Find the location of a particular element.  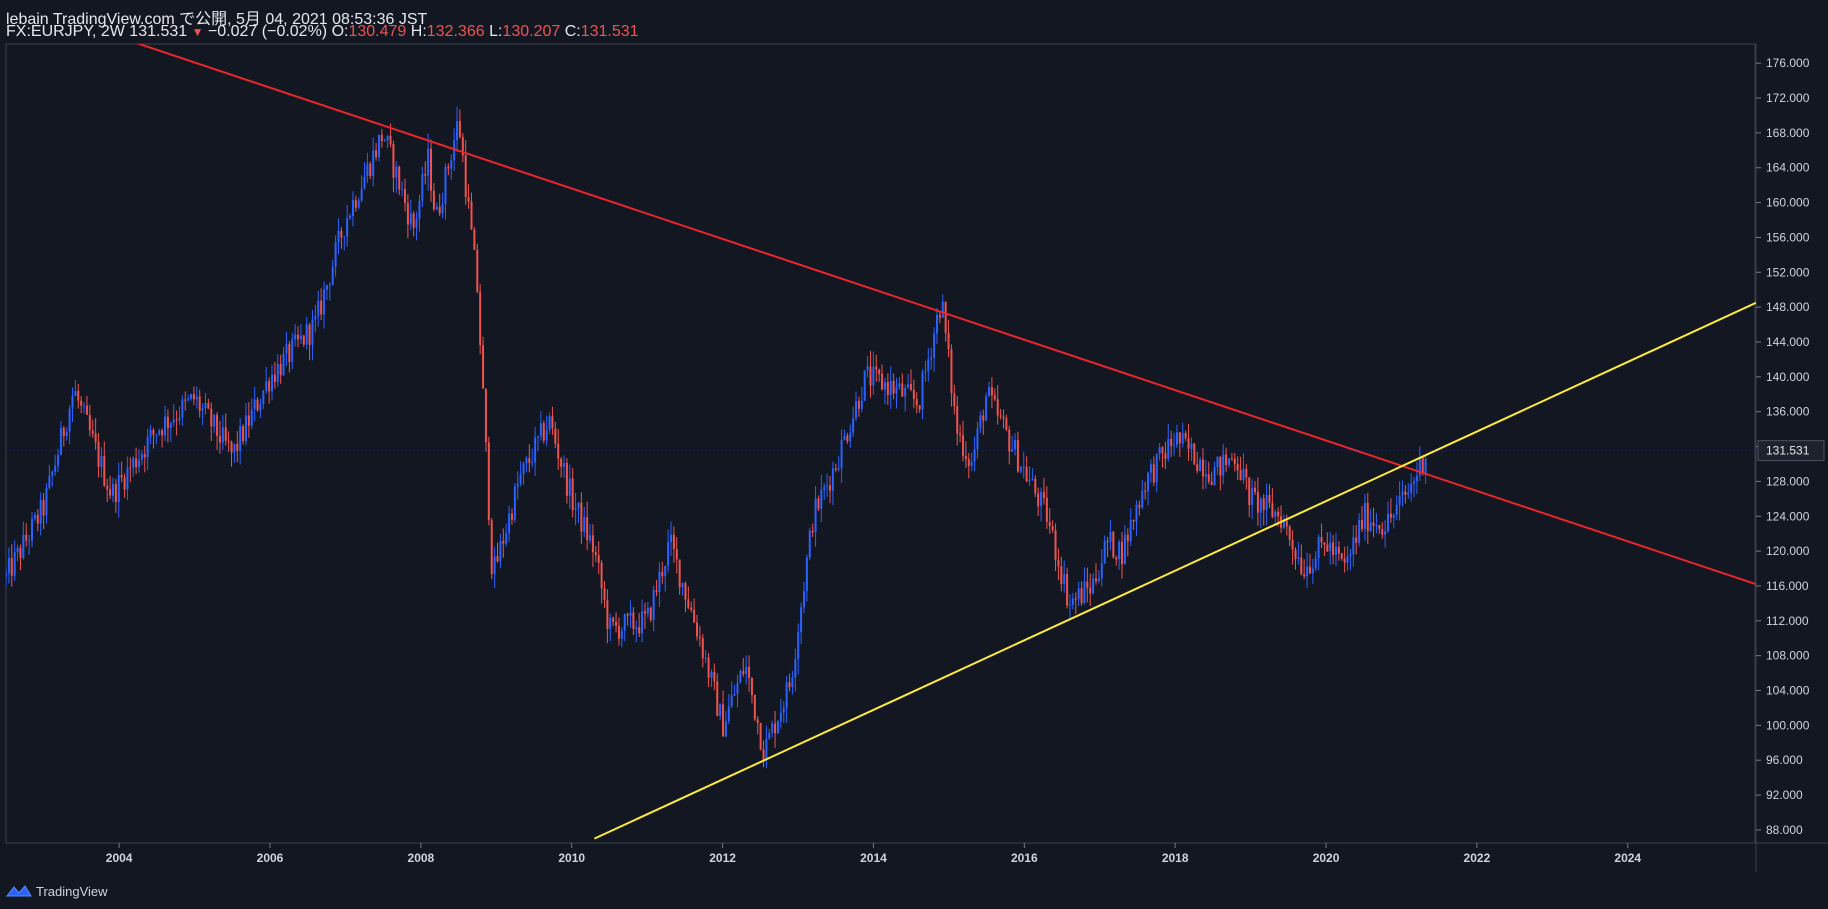

symbol-label: FX:EURJPY, 2W is located at coordinates (65, 31).